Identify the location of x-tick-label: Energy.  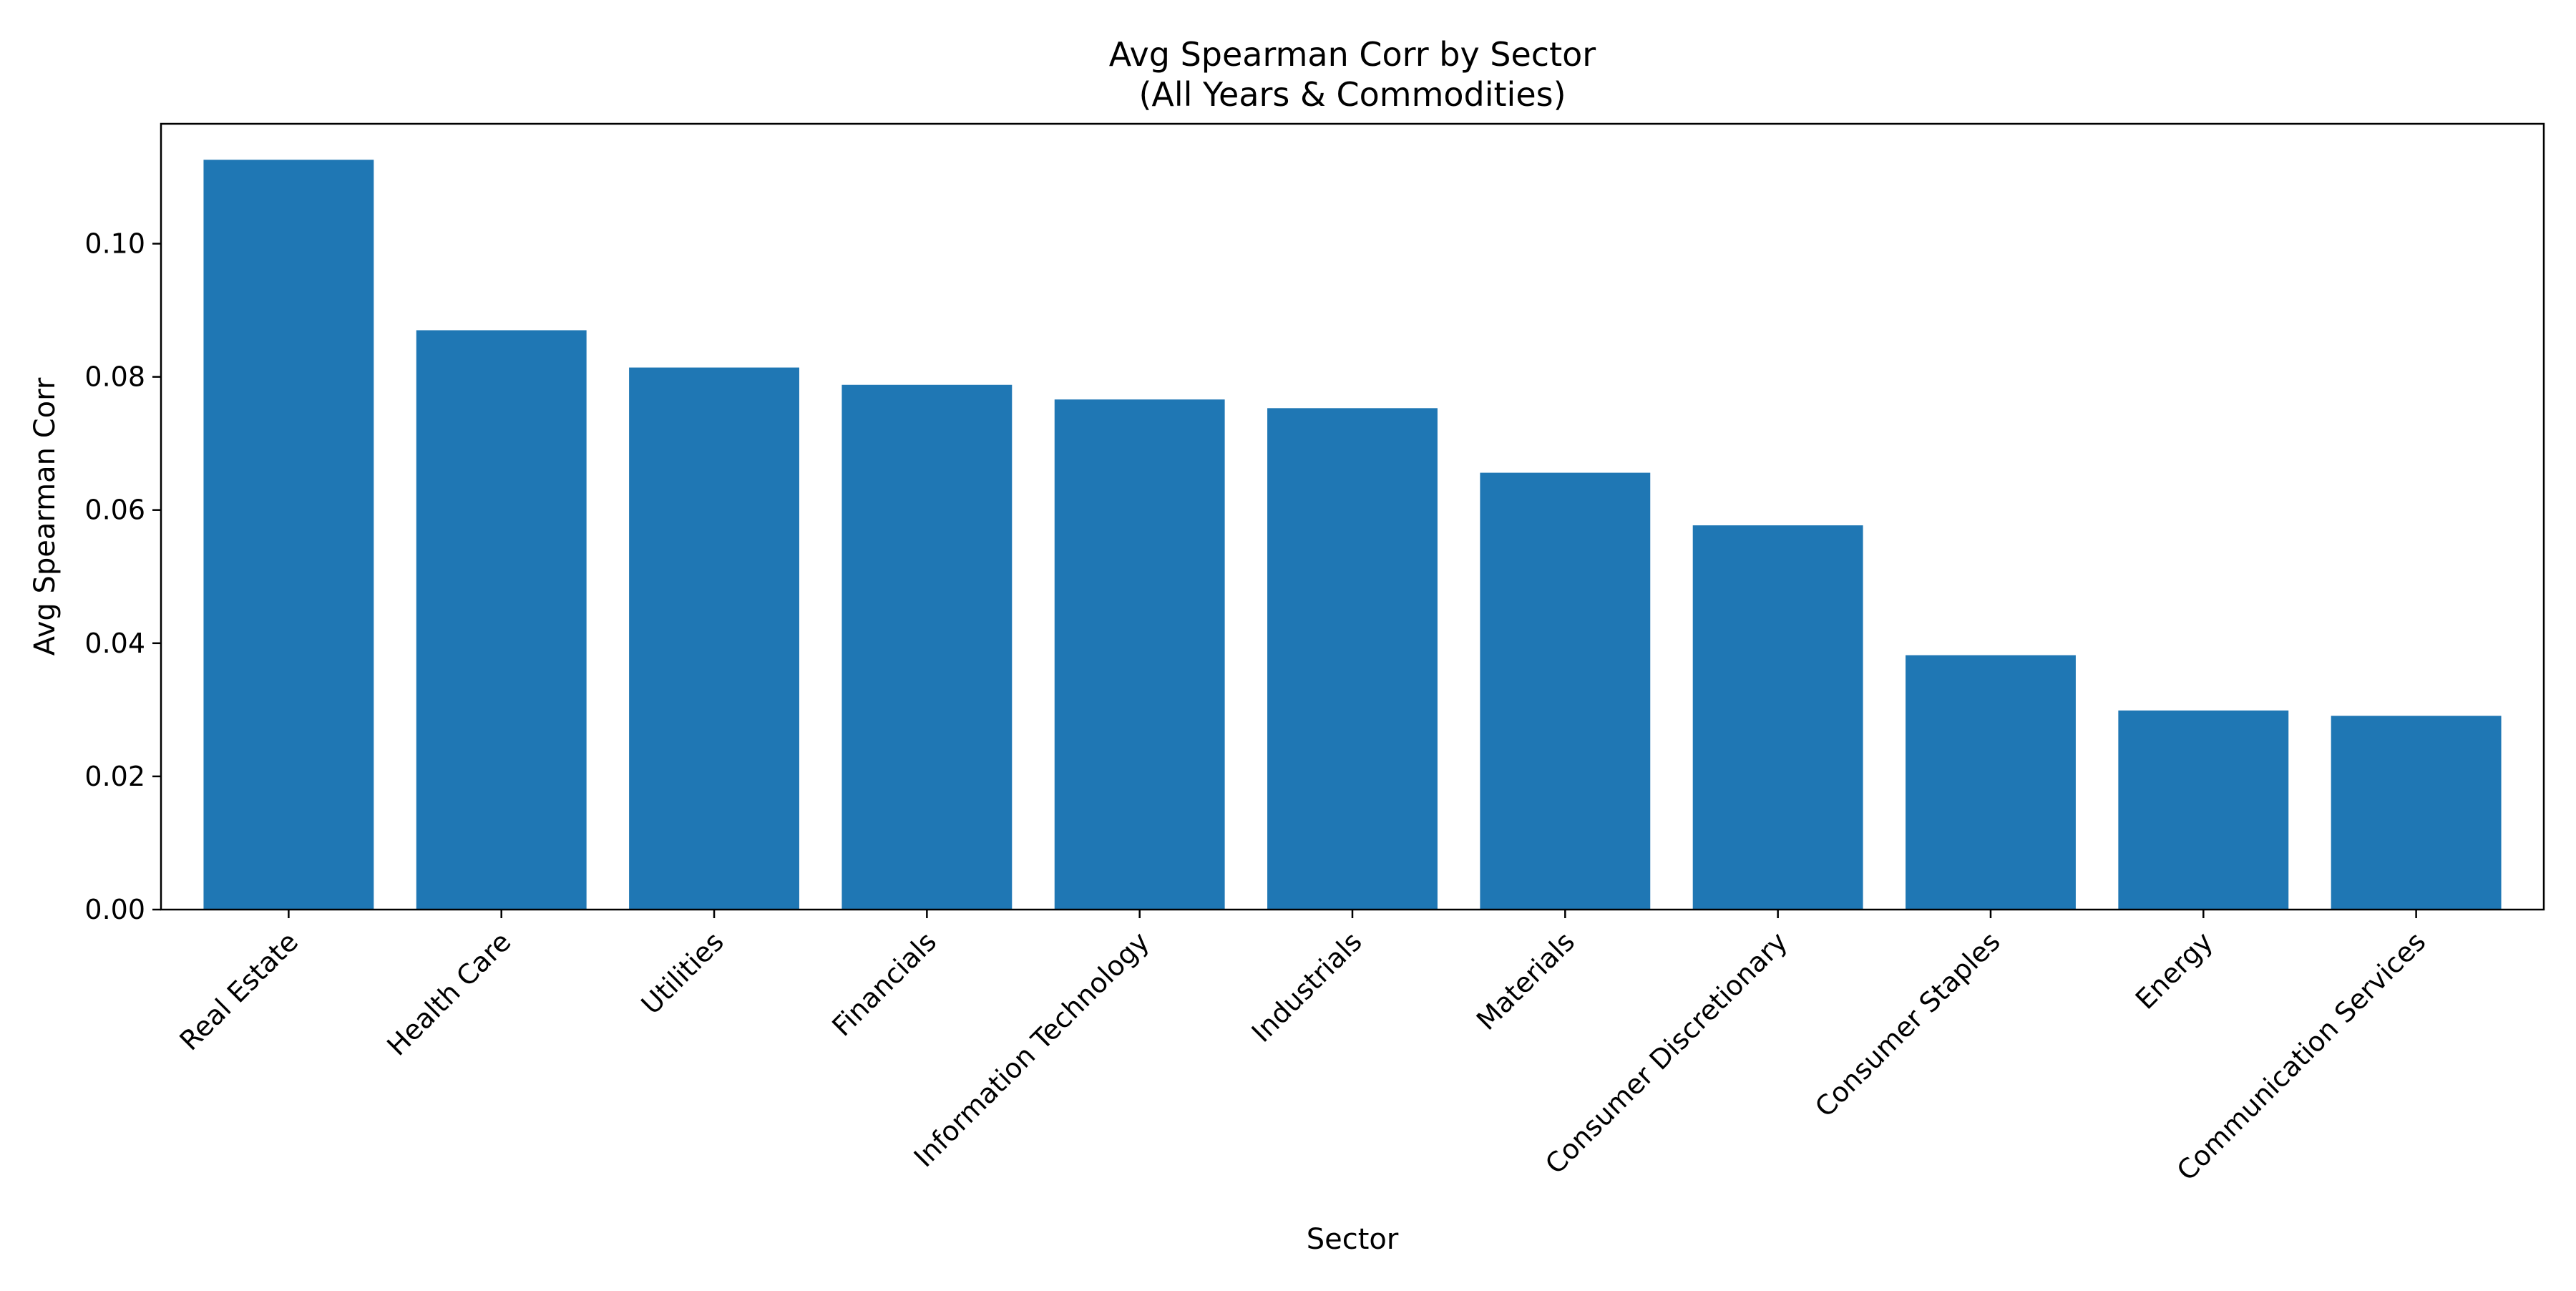
(2174, 970).